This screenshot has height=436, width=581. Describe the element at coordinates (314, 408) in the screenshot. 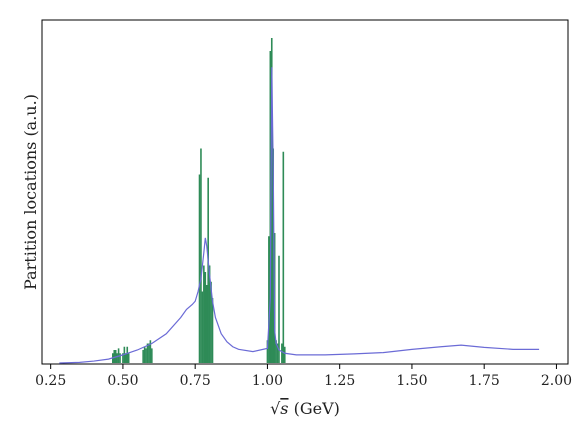

I see `x-axis-label-unit: (GeV)` at that location.